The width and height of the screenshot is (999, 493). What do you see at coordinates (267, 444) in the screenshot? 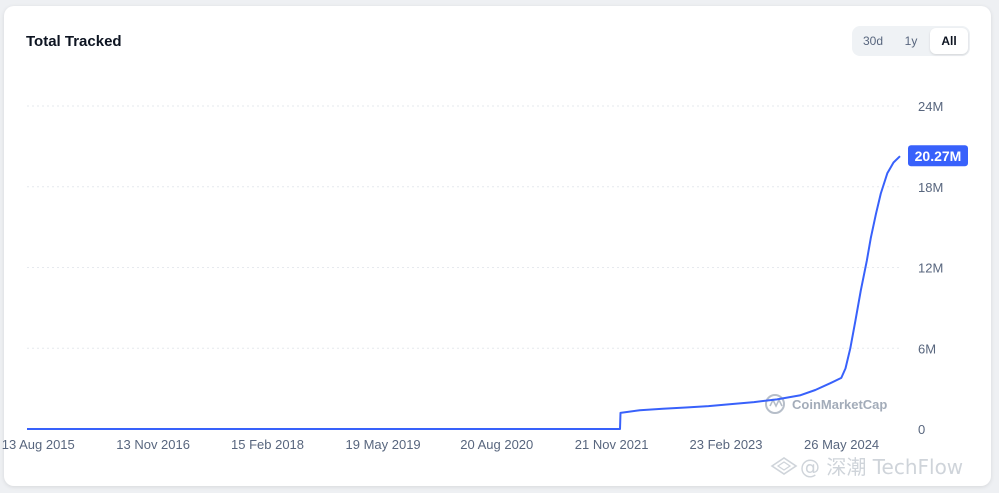
I see `x-tick-label: 15 Feb 2018` at bounding box center [267, 444].